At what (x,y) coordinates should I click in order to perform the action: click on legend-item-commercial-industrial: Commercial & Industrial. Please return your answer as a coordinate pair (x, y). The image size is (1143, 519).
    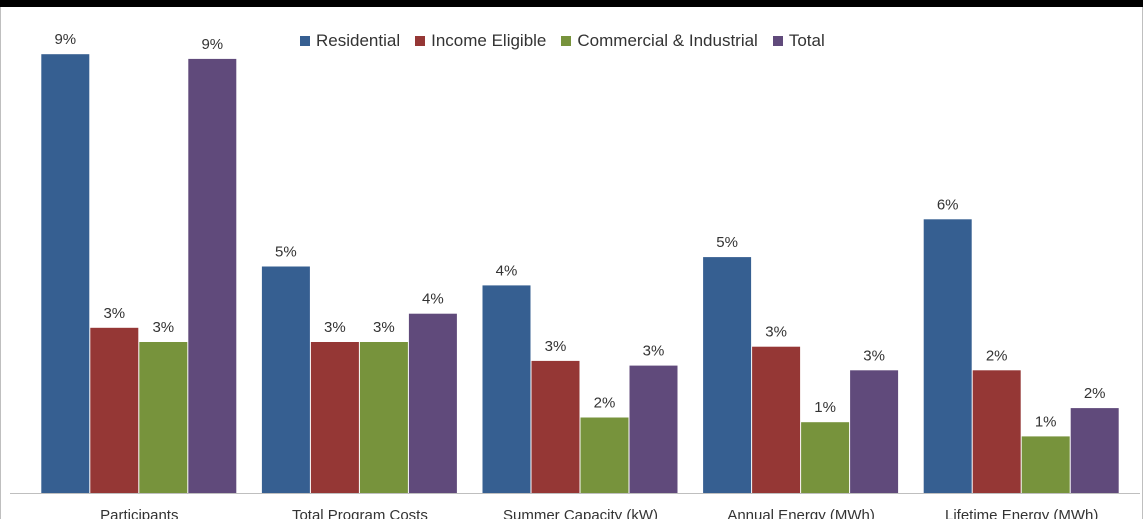
    Looking at the image, I should click on (659, 41).